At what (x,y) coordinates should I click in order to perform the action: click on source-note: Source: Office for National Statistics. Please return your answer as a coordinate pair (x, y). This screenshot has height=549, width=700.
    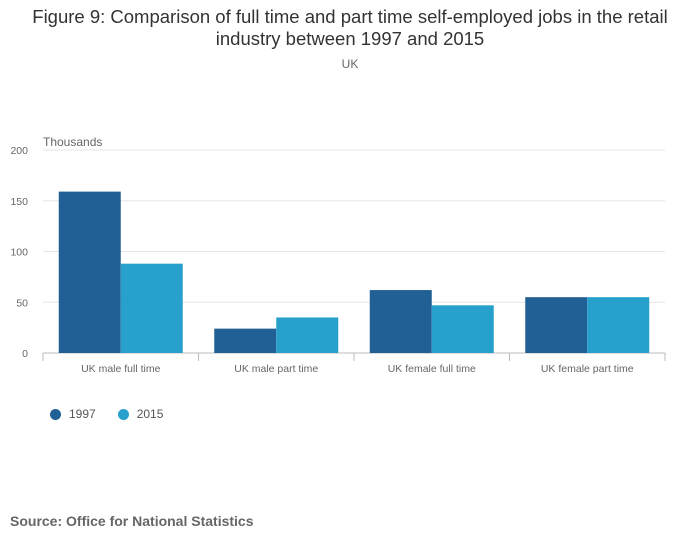
    Looking at the image, I should click on (132, 521).